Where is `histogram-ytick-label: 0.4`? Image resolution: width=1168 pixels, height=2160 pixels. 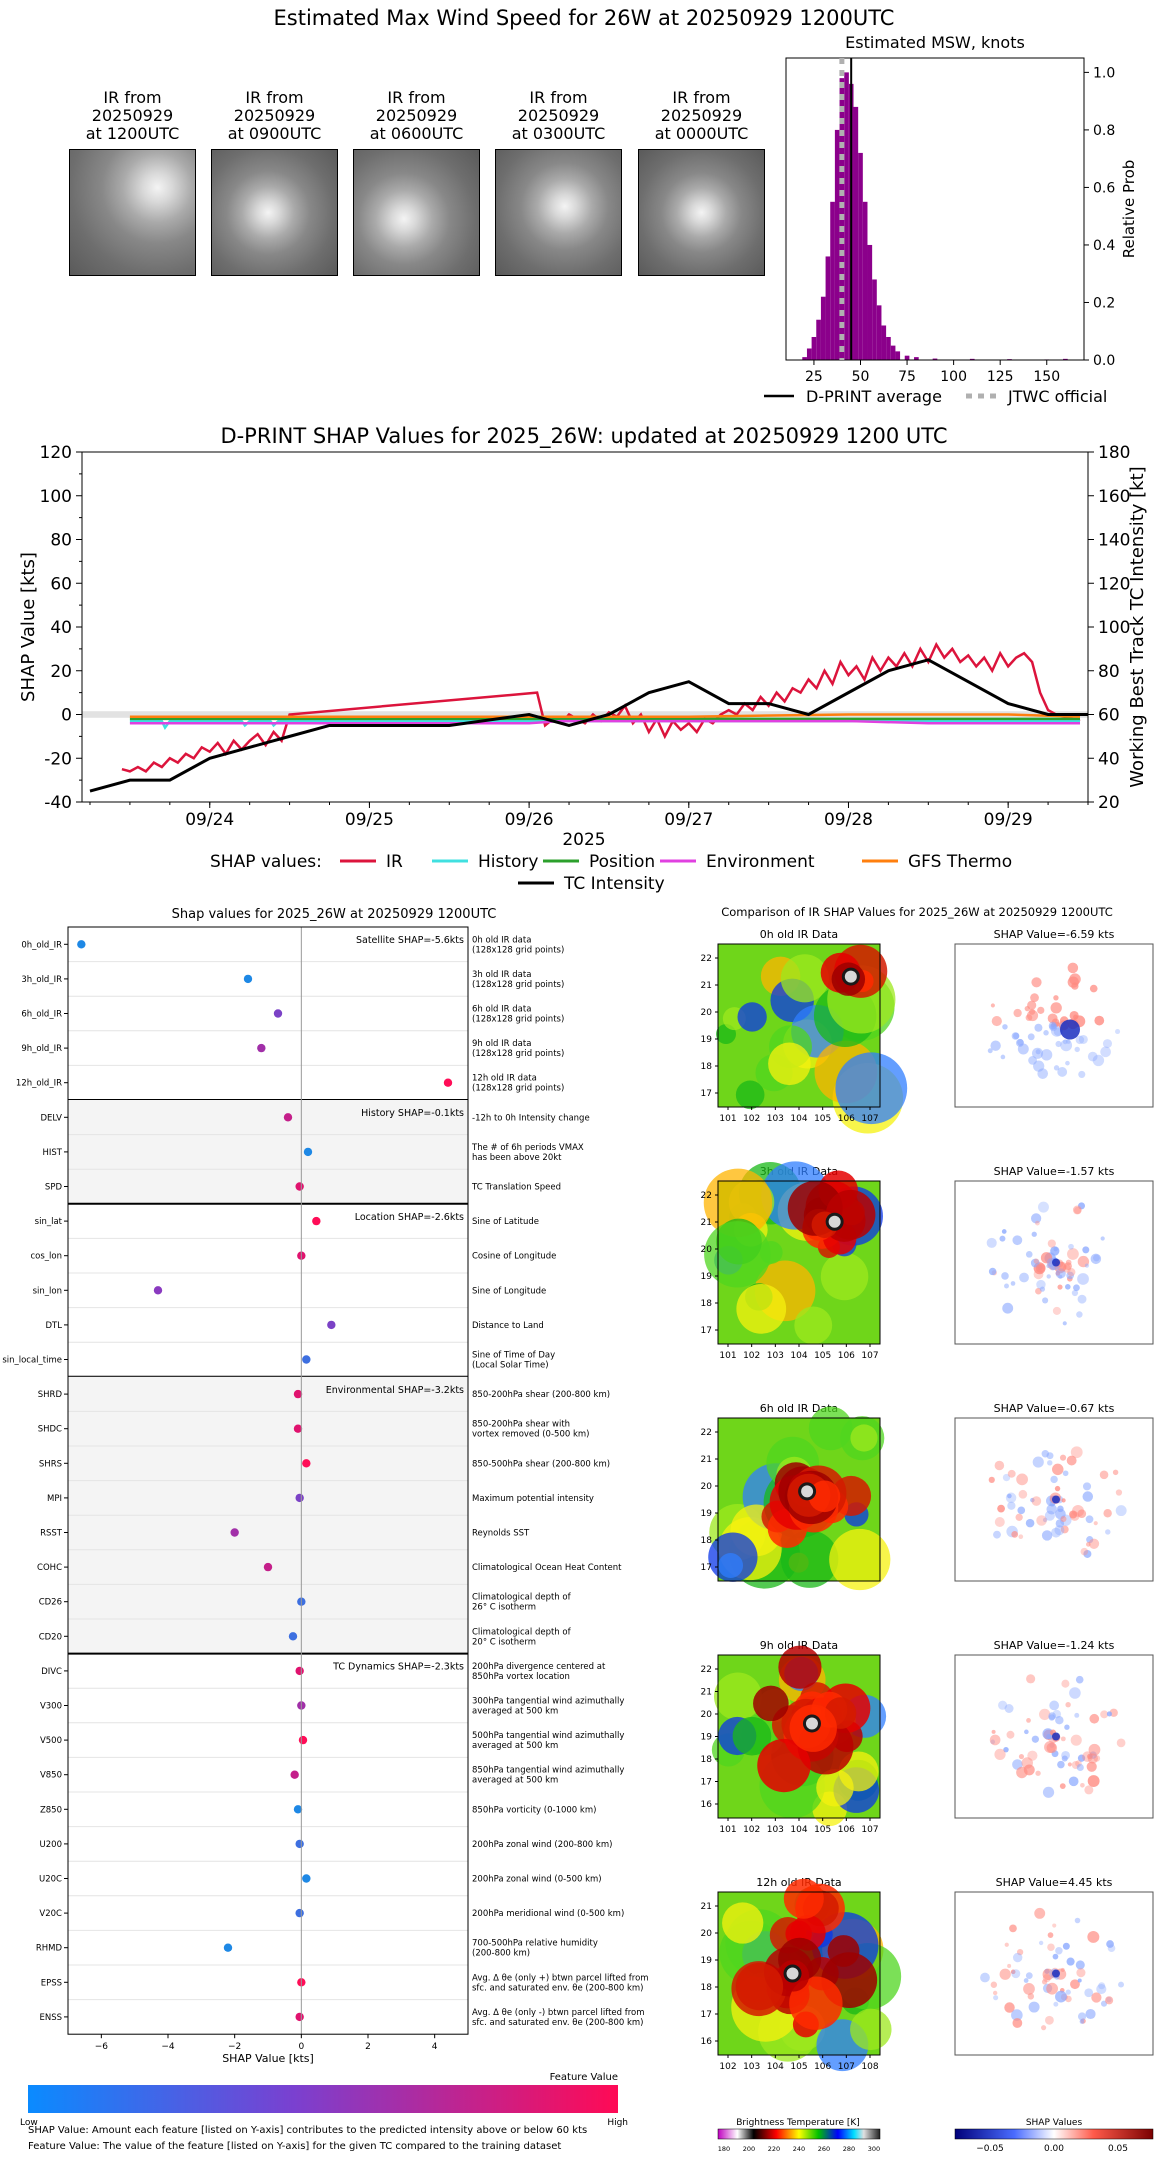 histogram-ytick-label: 0.4 is located at coordinates (1104, 246).